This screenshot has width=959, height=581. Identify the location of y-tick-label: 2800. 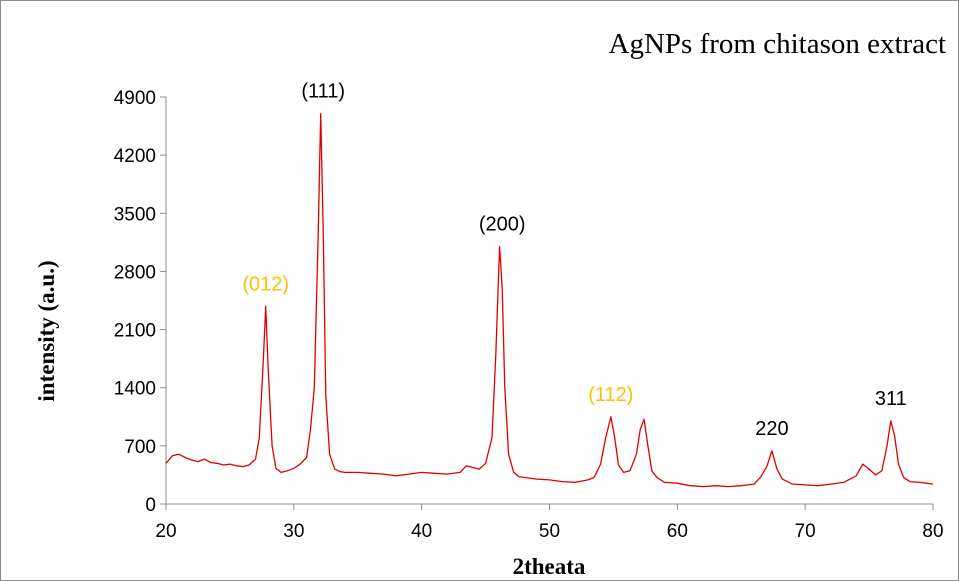
(135, 272).